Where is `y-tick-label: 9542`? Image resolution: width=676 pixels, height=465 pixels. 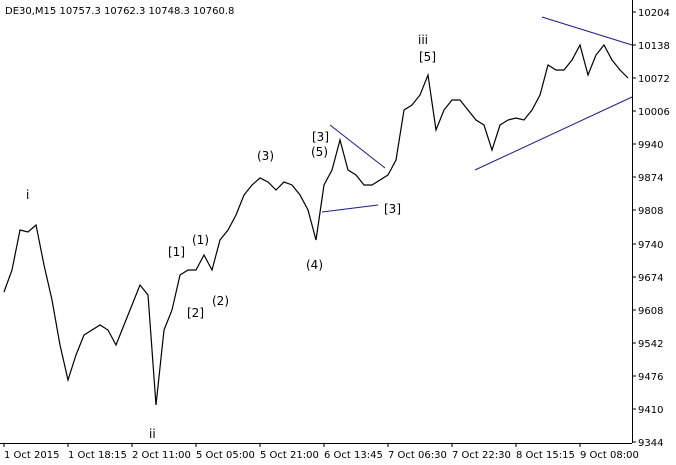 y-tick-label: 9542 is located at coordinates (650, 344).